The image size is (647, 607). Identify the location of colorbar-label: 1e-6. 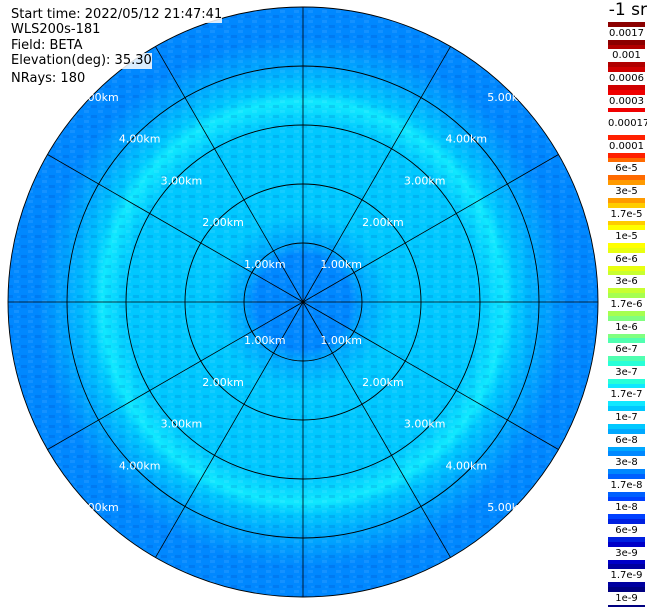
(626, 327).